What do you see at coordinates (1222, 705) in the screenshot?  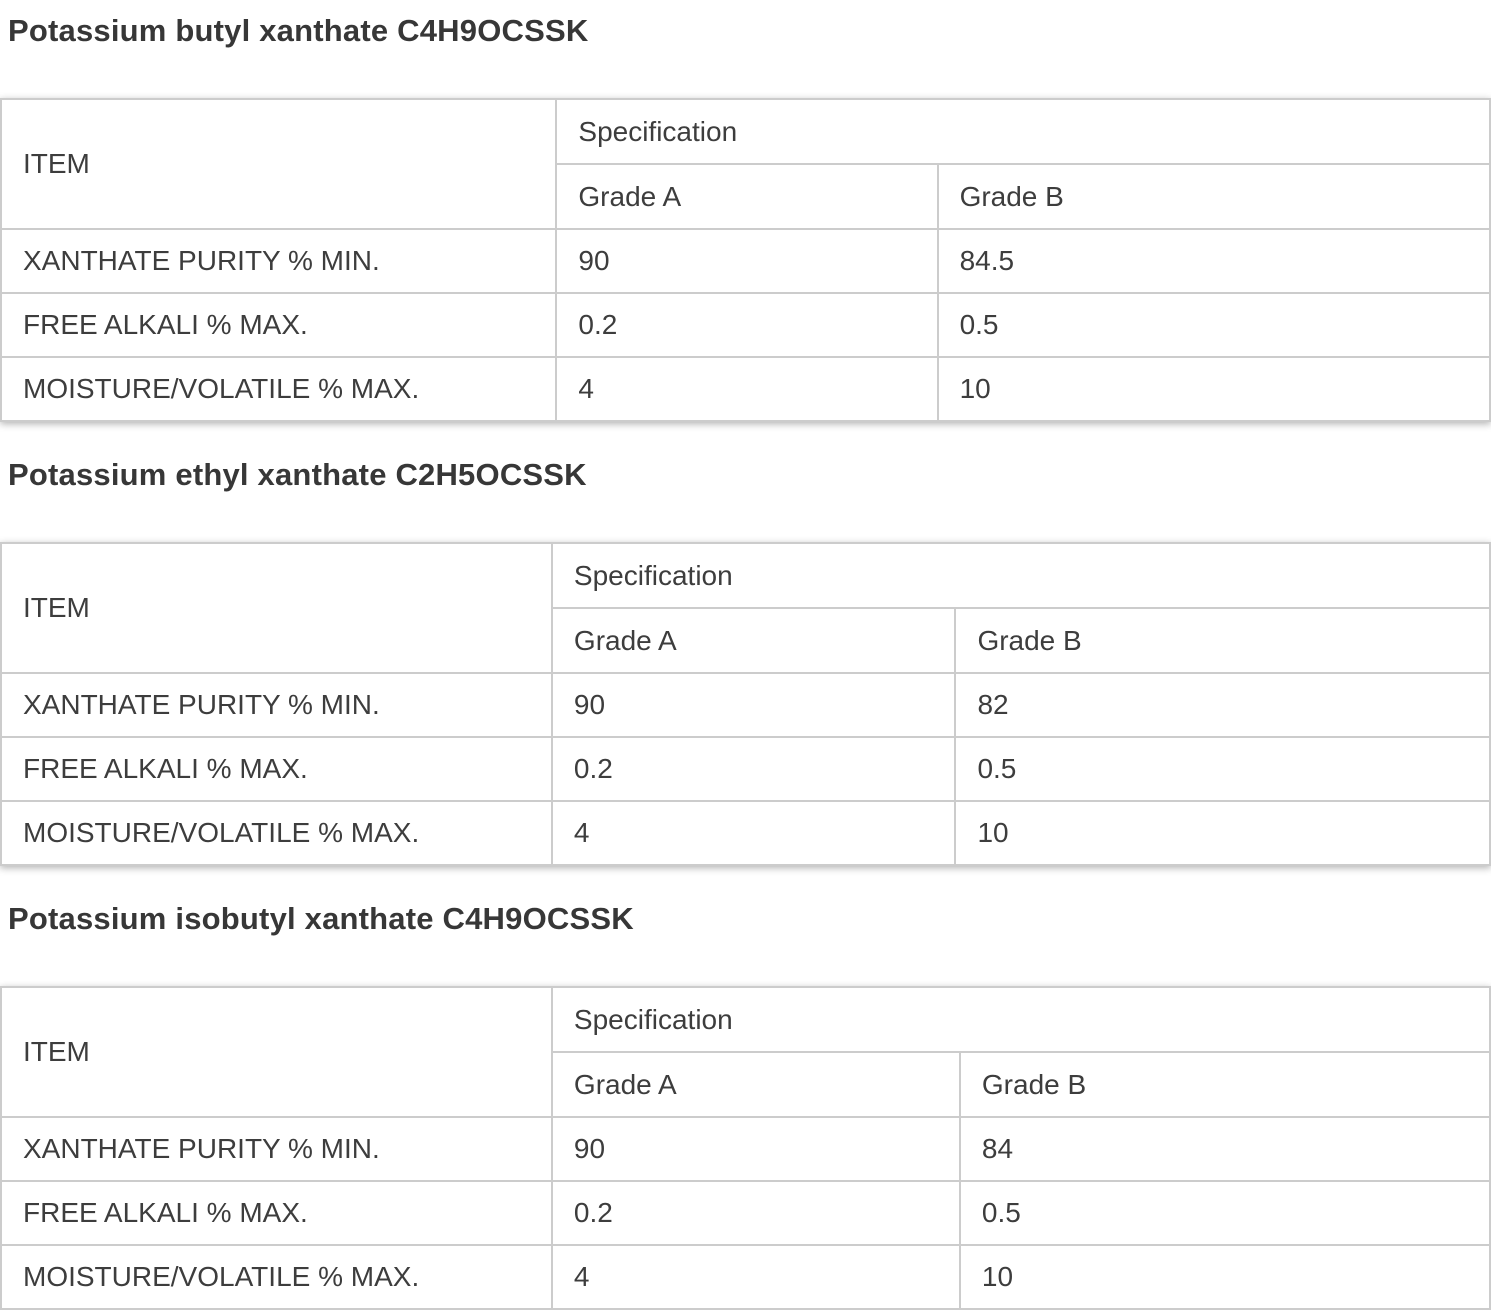 I see `grade-b-value-cell: 82` at bounding box center [1222, 705].